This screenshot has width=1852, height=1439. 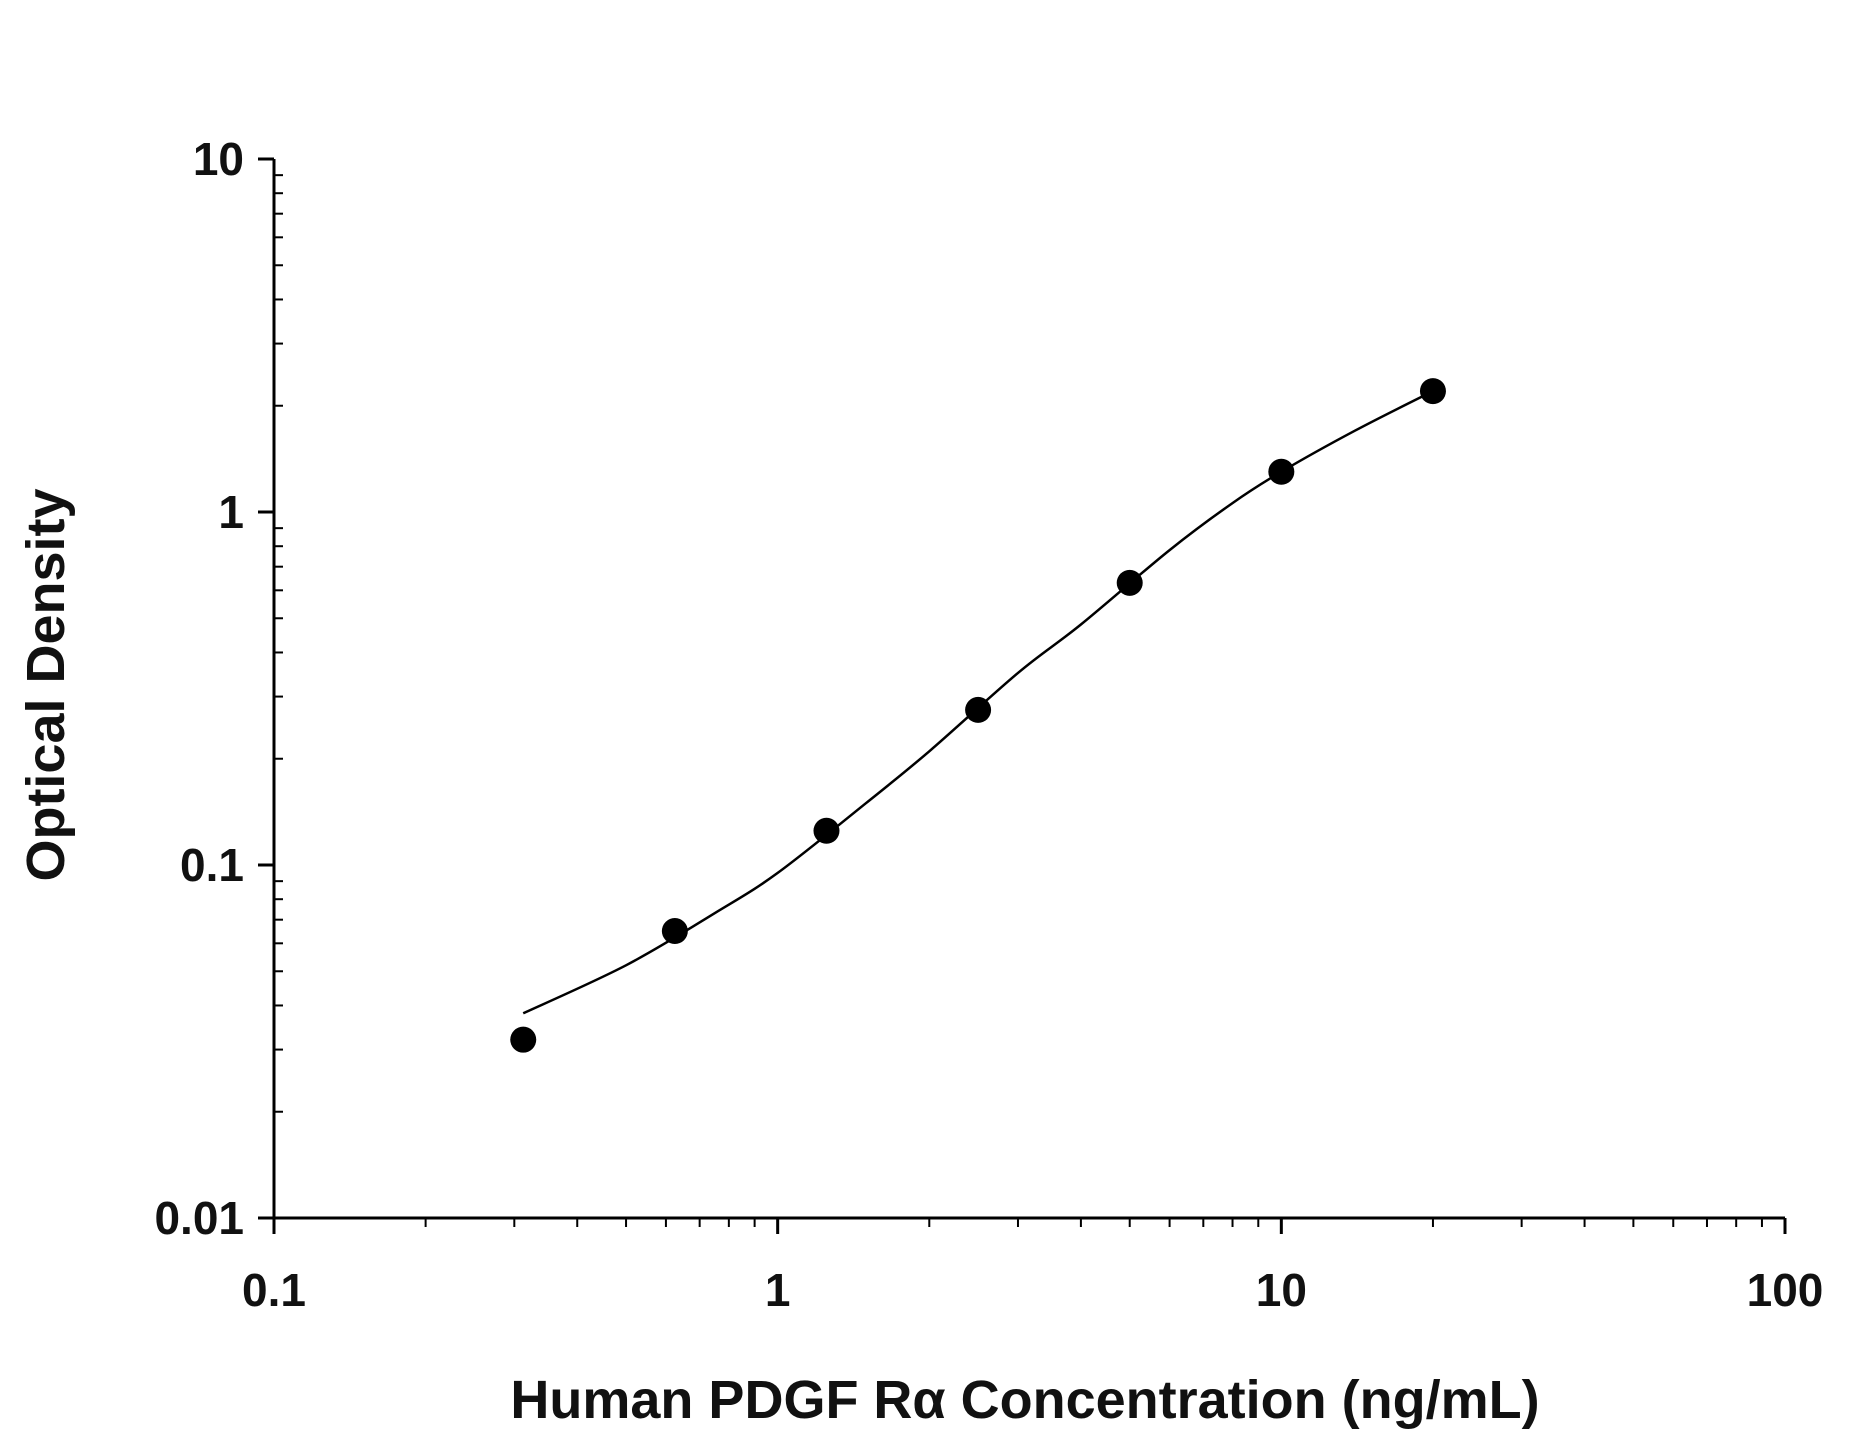 What do you see at coordinates (274, 1290) in the screenshot?
I see `x-tick-label: 0.1` at bounding box center [274, 1290].